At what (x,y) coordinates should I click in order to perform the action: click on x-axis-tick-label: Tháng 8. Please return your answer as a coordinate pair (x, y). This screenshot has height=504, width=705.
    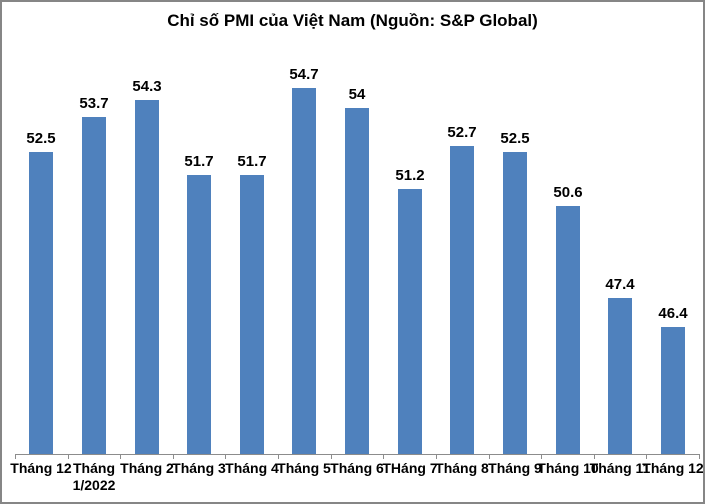
    Looking at the image, I should click on (462, 468).